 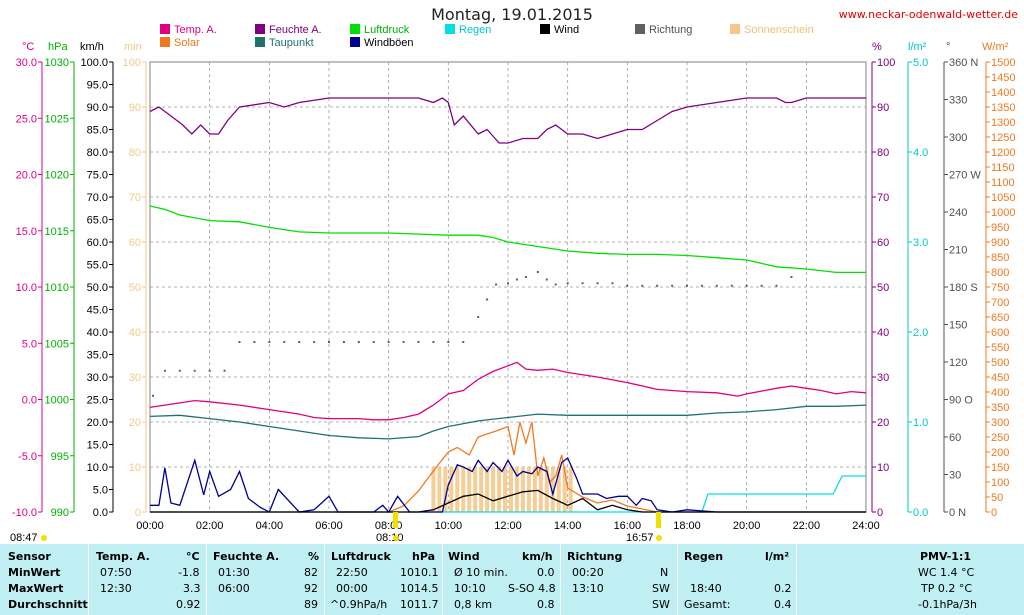 I want to click on rain-axis-unit: l/m², so click(x=917, y=47).